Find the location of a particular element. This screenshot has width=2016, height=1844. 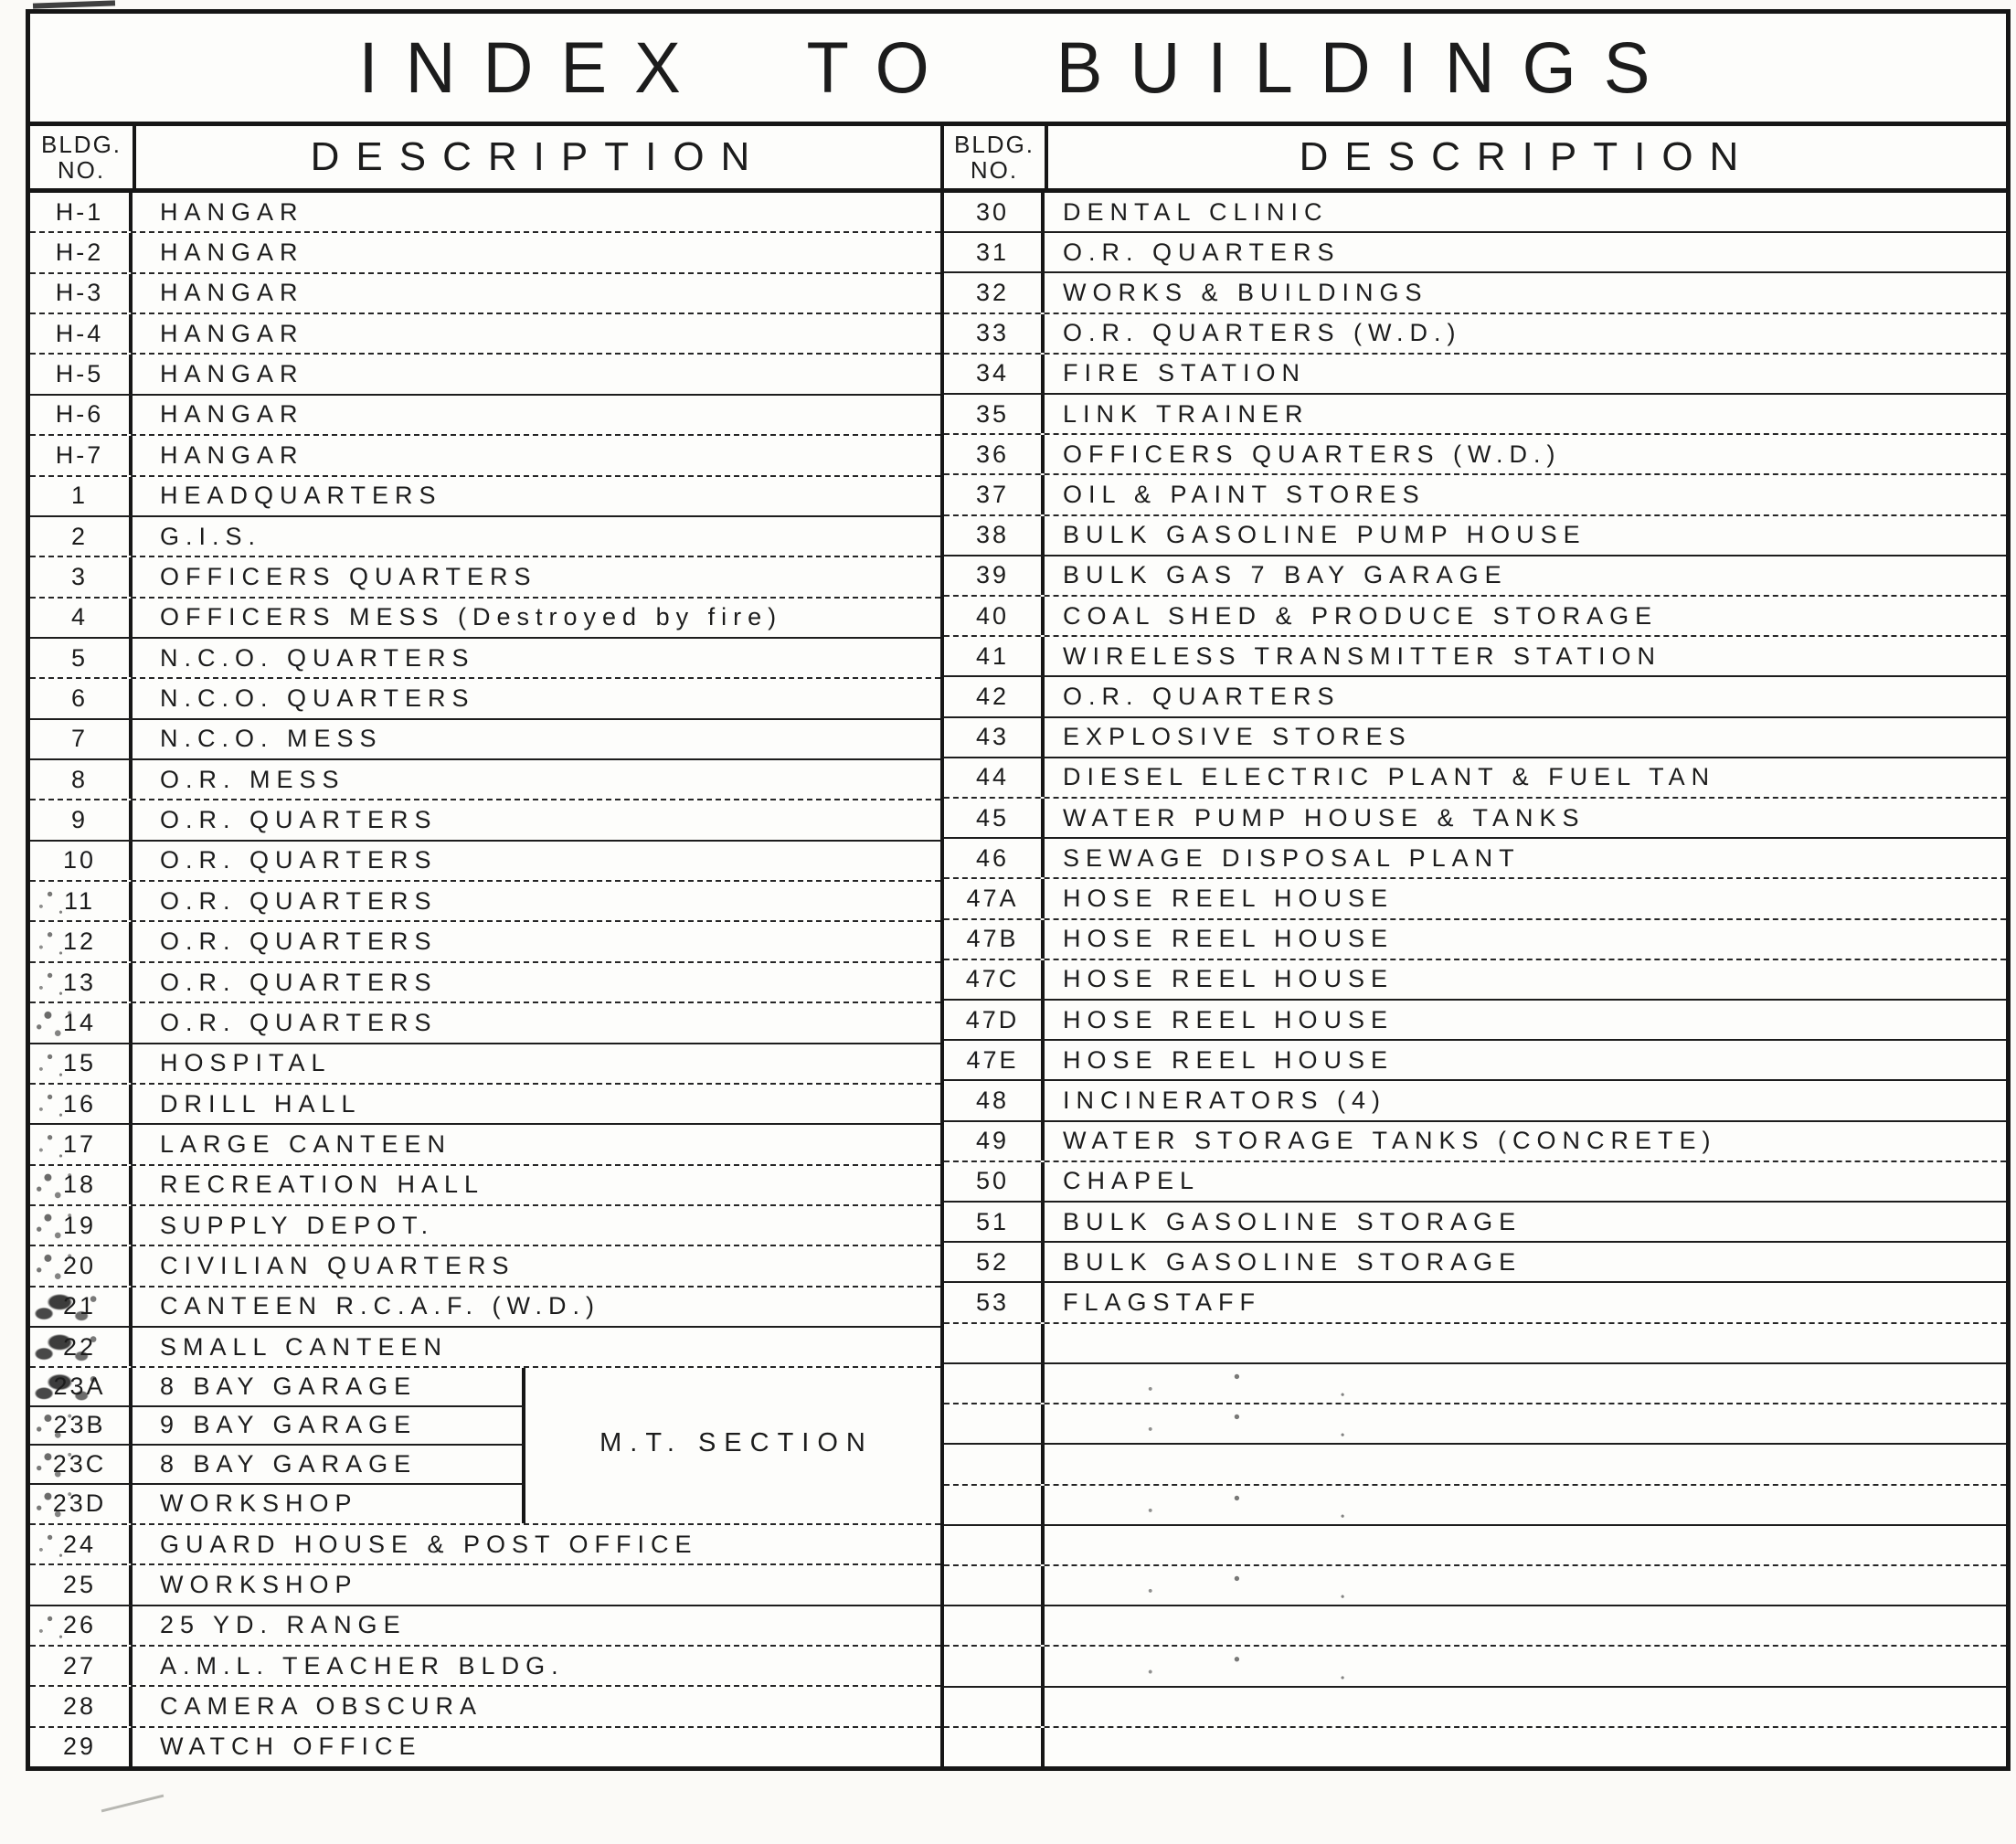

table-row: 2 G.I.S. is located at coordinates (485, 537).